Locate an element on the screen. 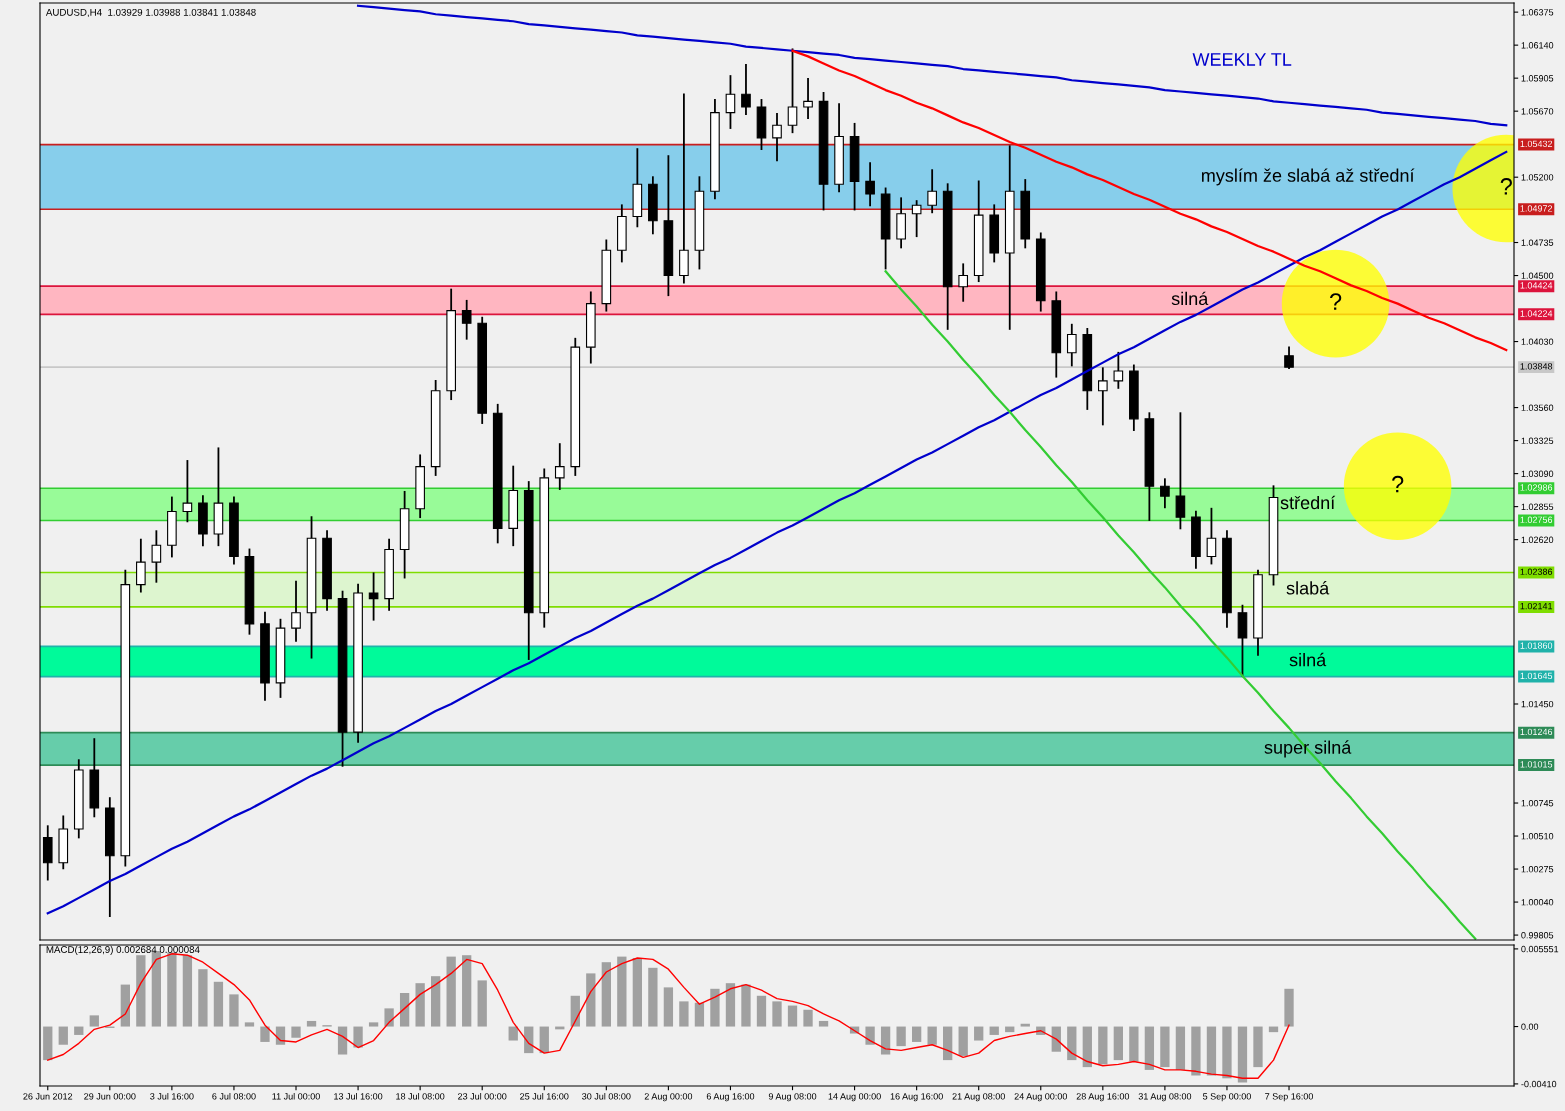 This screenshot has width=1565, height=1111. x-tick-label: 28 Aug 16:00 is located at coordinates (1103, 1097).